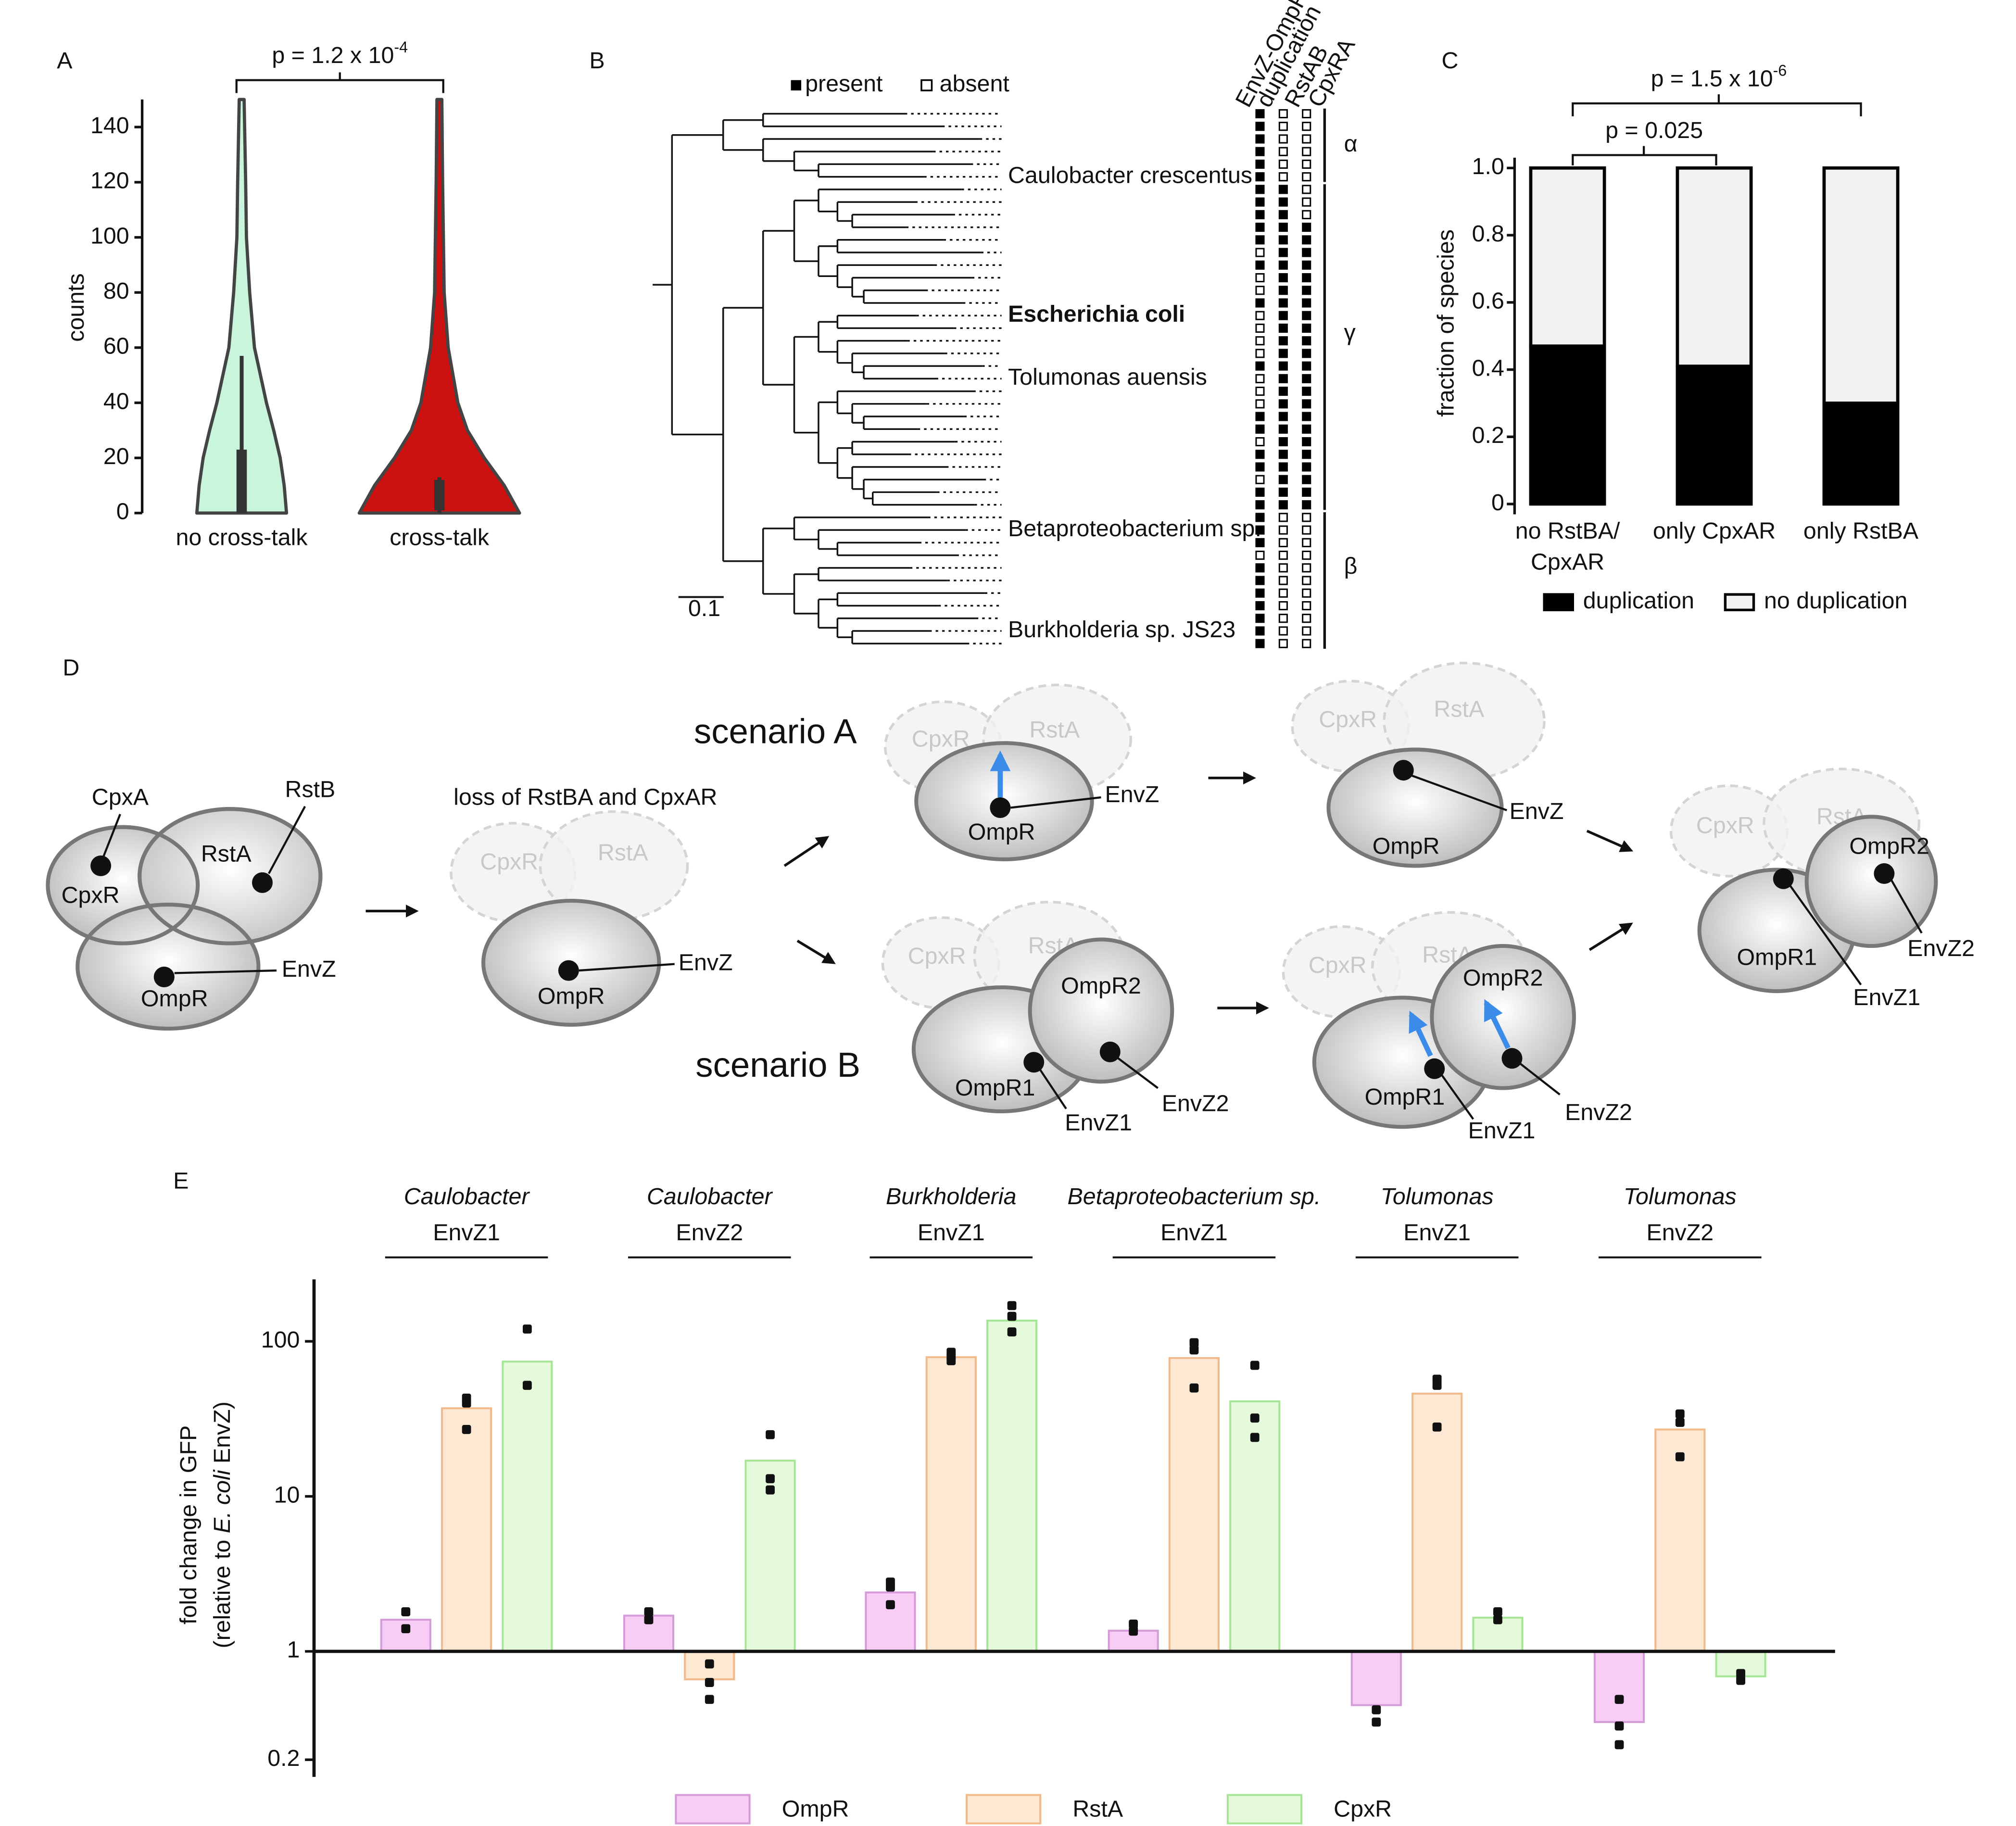  What do you see at coordinates (776, 731) in the screenshot?
I see `scenario-label: scenario A` at bounding box center [776, 731].